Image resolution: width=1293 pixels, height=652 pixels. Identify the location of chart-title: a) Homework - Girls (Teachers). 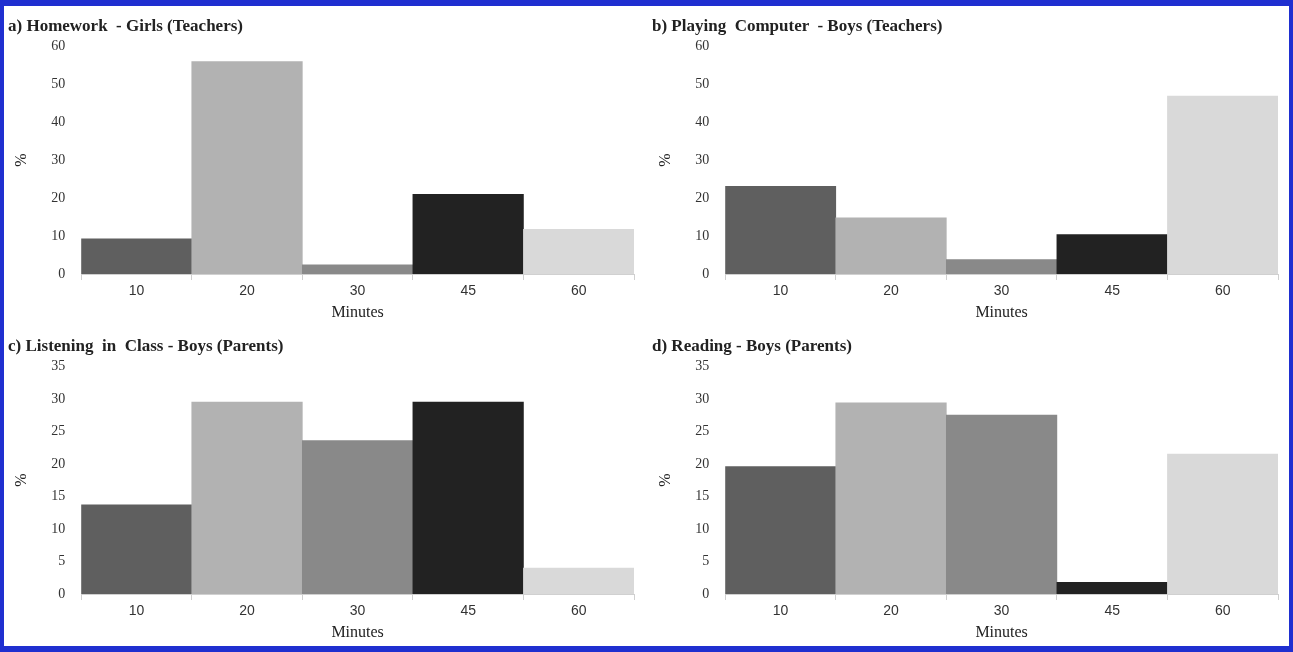
(125, 25).